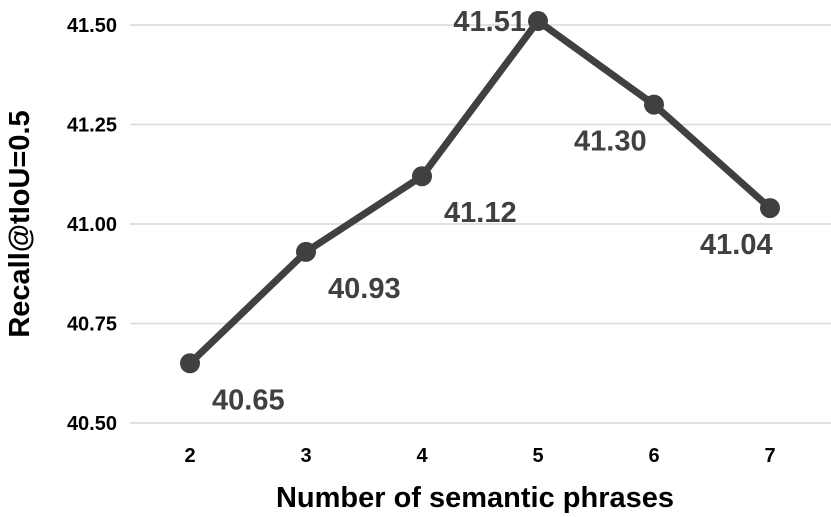 The height and width of the screenshot is (517, 831). Describe the element at coordinates (479, 456) in the screenshot. I see `x-axis-ticks: 2 3 4 5 6 7` at that location.